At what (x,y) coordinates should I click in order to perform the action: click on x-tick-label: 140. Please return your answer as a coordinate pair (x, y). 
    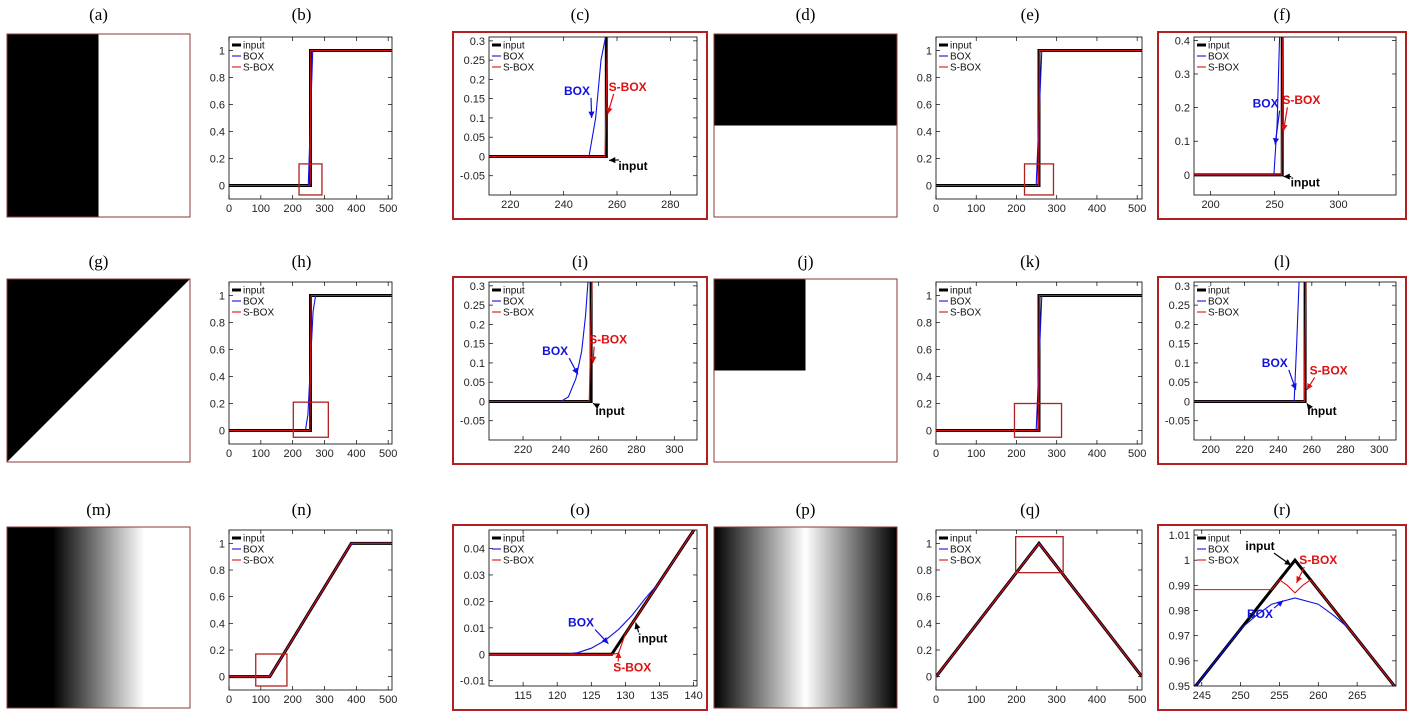
    Looking at the image, I should click on (693, 696).